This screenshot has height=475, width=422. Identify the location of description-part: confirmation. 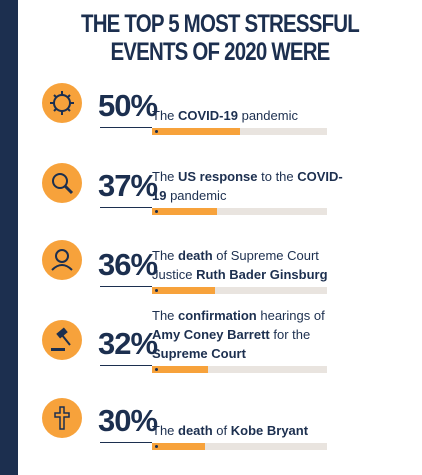
(217, 315).